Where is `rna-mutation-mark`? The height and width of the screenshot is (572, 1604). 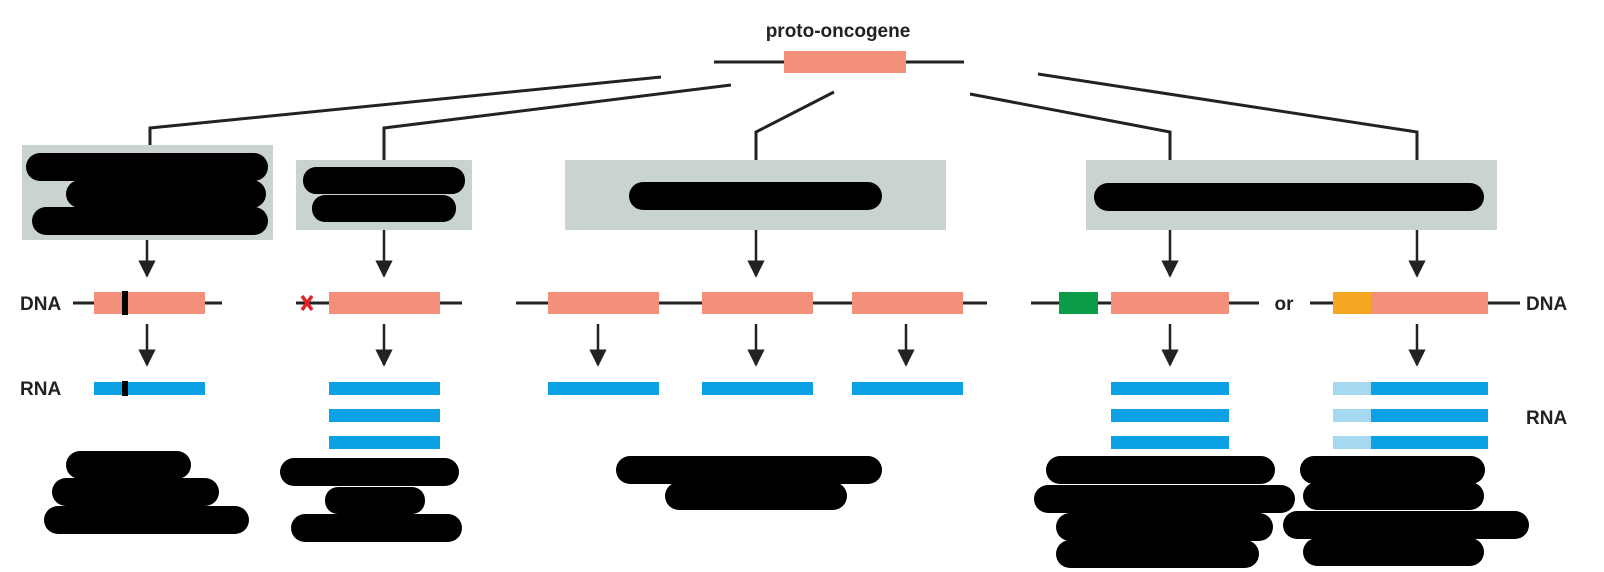 rna-mutation-mark is located at coordinates (125, 388).